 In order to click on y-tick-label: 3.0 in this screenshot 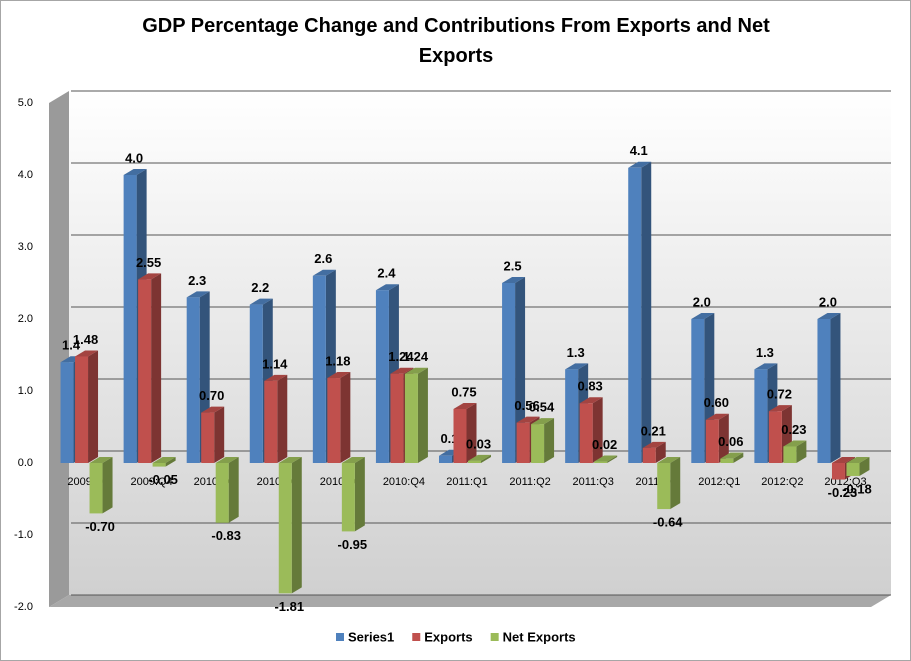, I will do `click(25, 247)`.